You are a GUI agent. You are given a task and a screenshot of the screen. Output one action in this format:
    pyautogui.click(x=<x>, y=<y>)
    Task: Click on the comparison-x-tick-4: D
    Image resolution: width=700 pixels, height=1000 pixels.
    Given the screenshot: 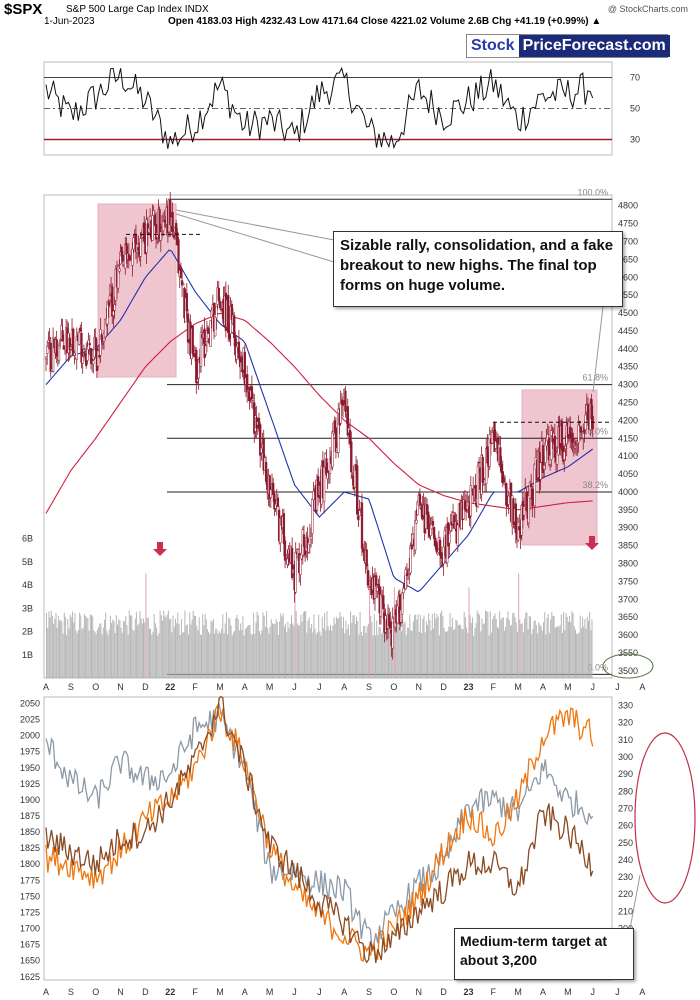 What is the action you would take?
    pyautogui.click(x=145, y=992)
    